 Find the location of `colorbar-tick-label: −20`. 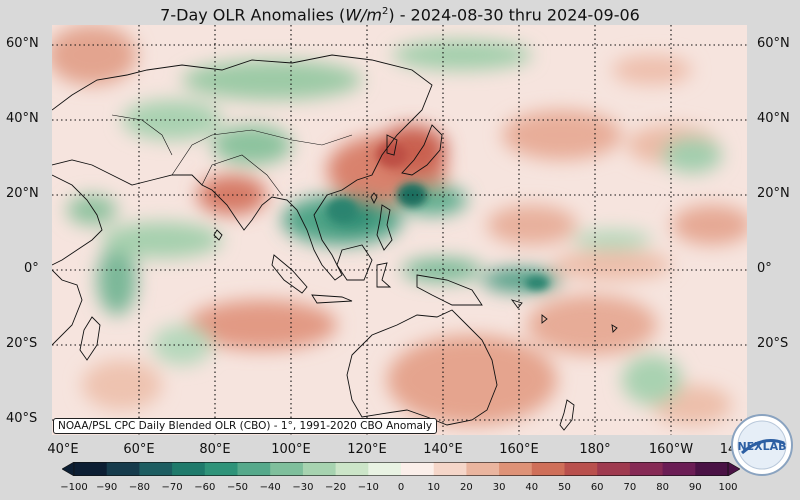

colorbar-tick-label: −20 is located at coordinates (336, 487).